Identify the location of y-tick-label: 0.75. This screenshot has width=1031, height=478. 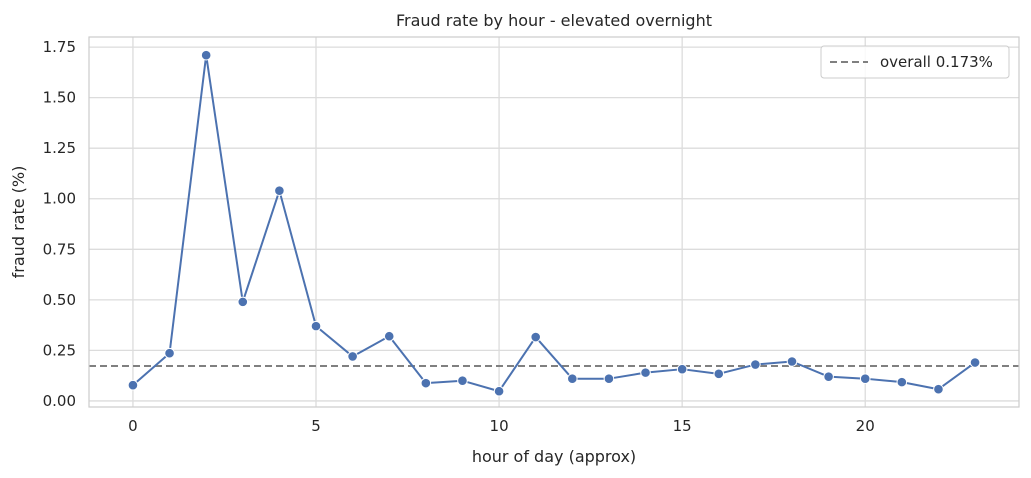
(59, 249).